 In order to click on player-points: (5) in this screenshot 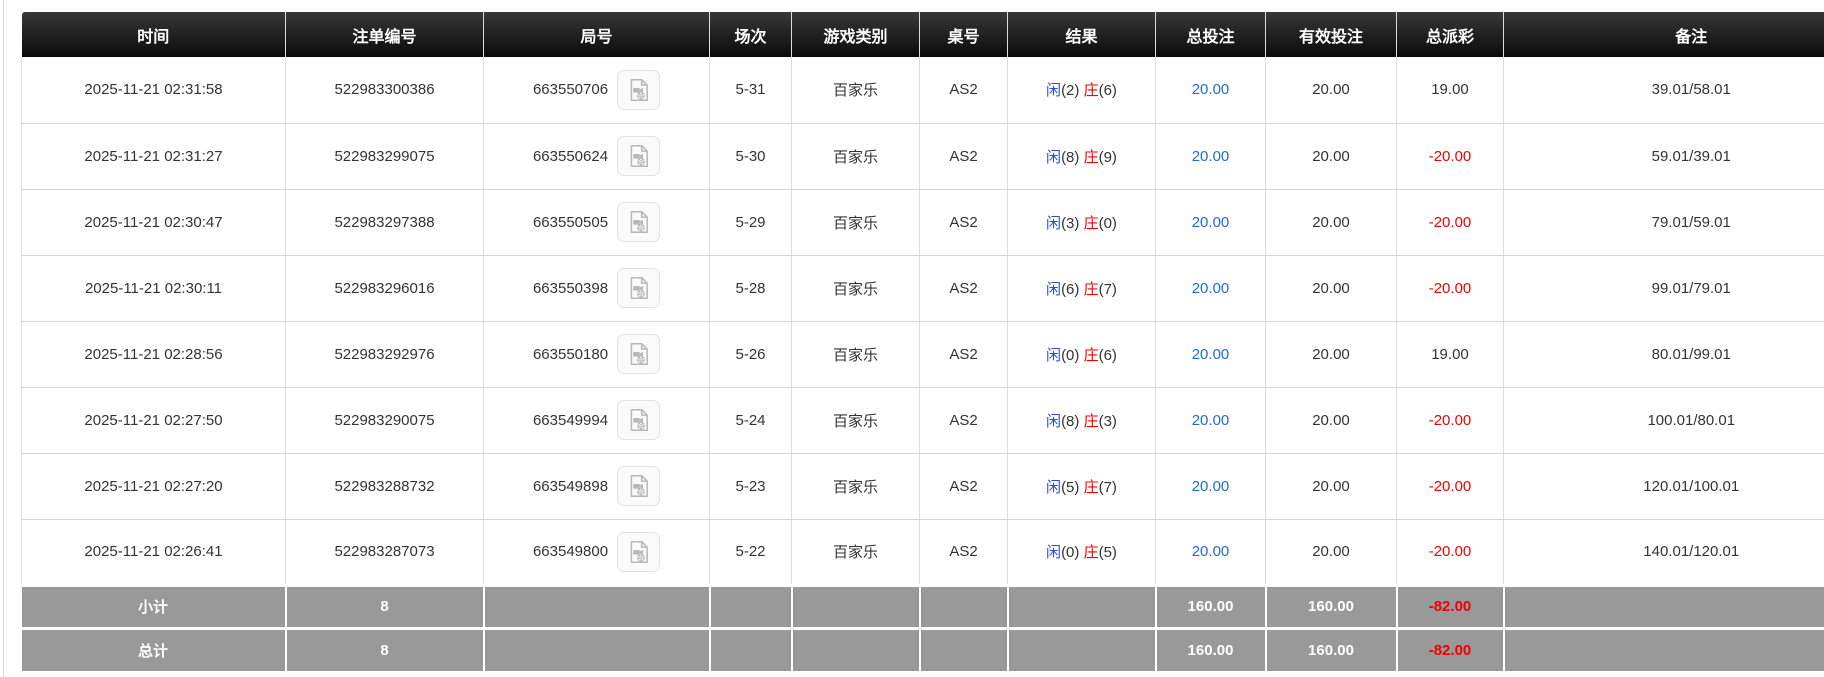, I will do `click(1070, 487)`.